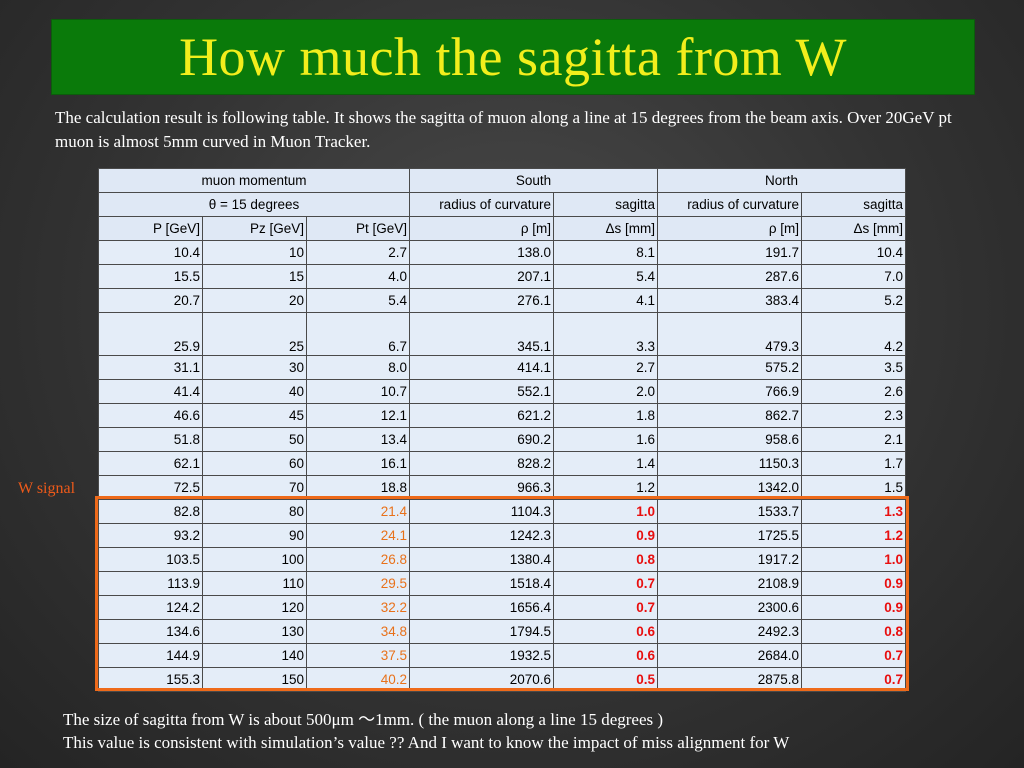  I want to click on header-south-radius: radius of curvature, so click(481, 204).